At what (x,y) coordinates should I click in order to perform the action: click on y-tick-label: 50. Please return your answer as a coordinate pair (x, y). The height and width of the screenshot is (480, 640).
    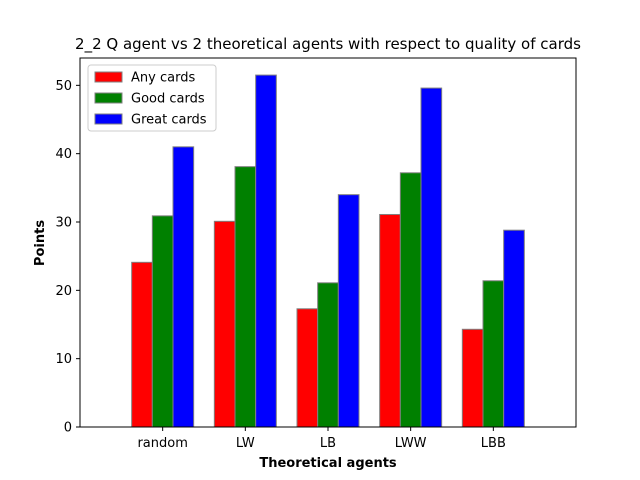
    Looking at the image, I should click on (63, 86).